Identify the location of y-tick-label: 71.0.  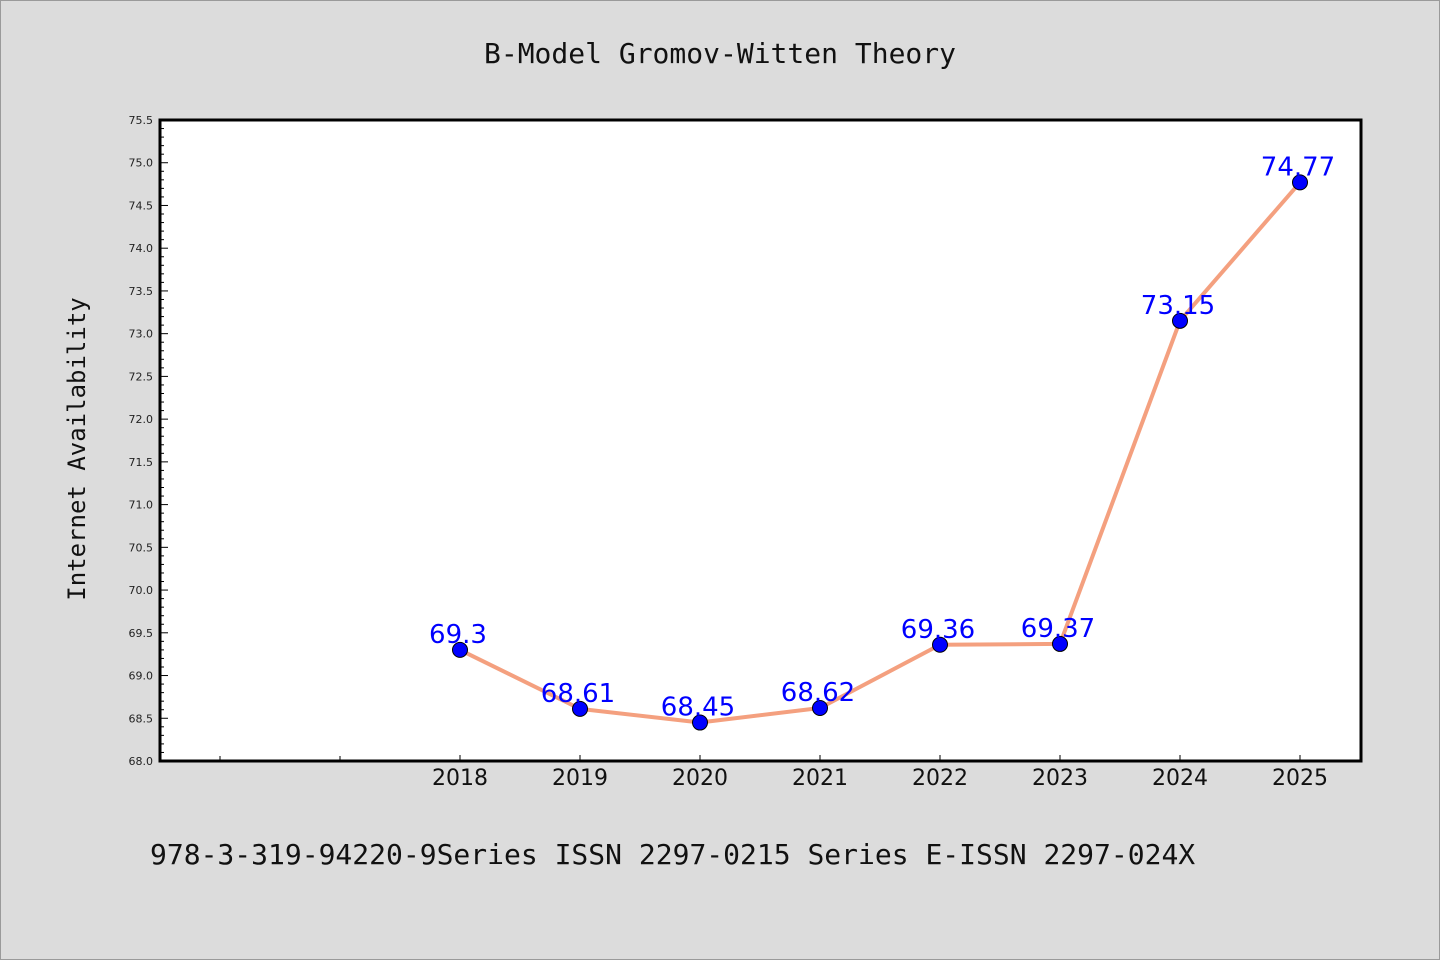
(141, 505).